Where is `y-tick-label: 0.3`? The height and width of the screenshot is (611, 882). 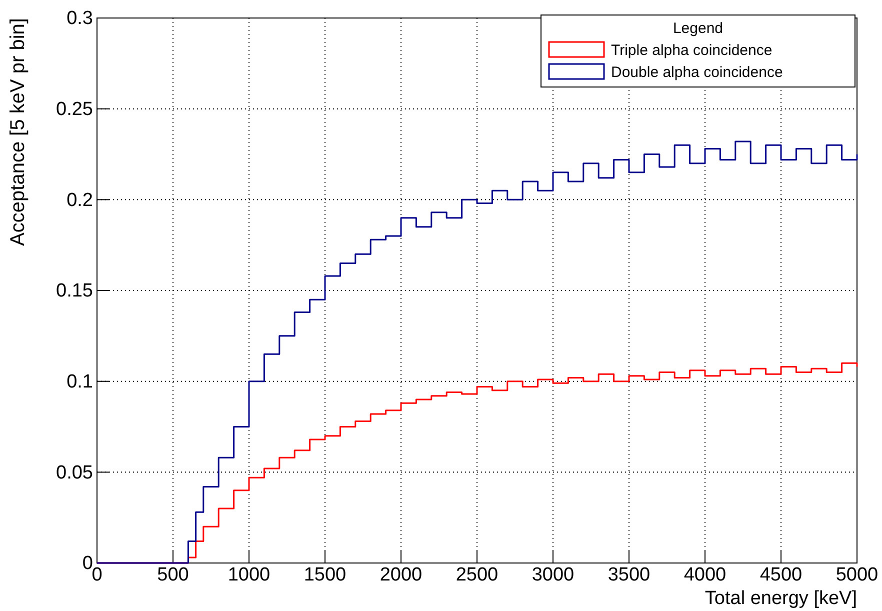 y-tick-label: 0.3 is located at coordinates (79, 19).